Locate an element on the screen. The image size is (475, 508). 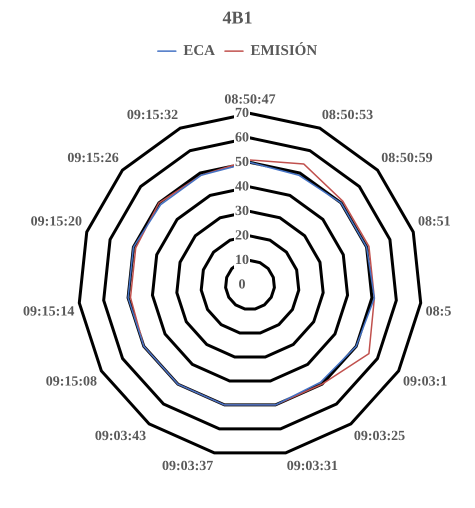
spoke-label: 09:15:32 is located at coordinates (152, 115).